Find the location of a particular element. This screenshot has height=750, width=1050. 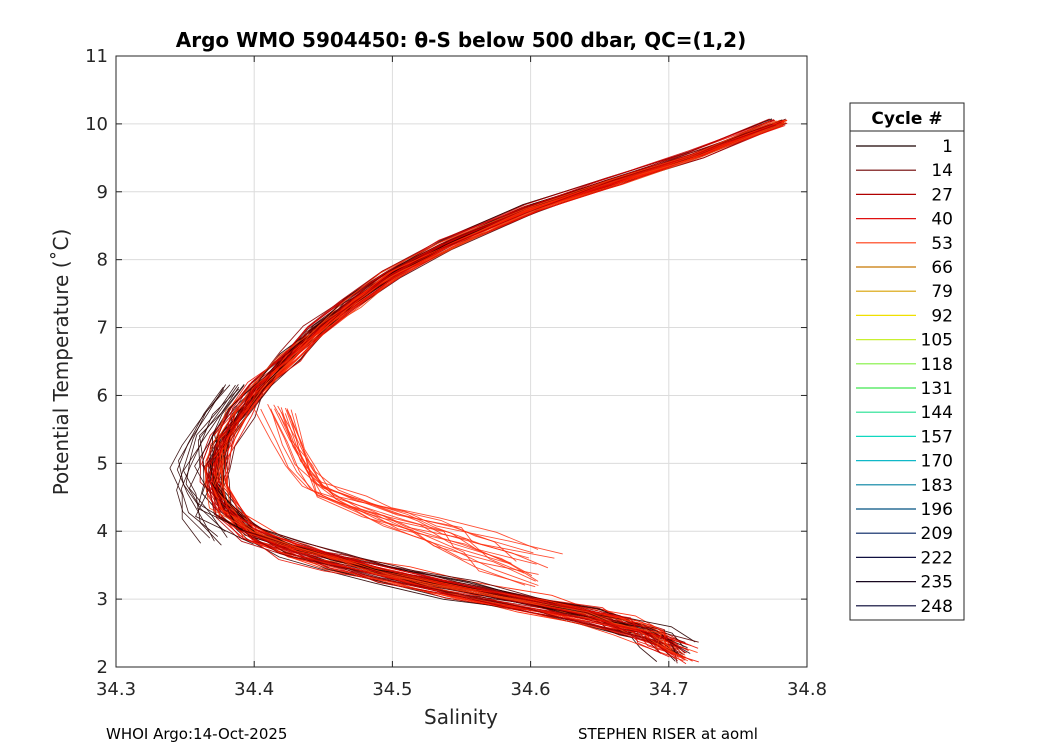

y-tick-label: 2 is located at coordinates (102, 667).